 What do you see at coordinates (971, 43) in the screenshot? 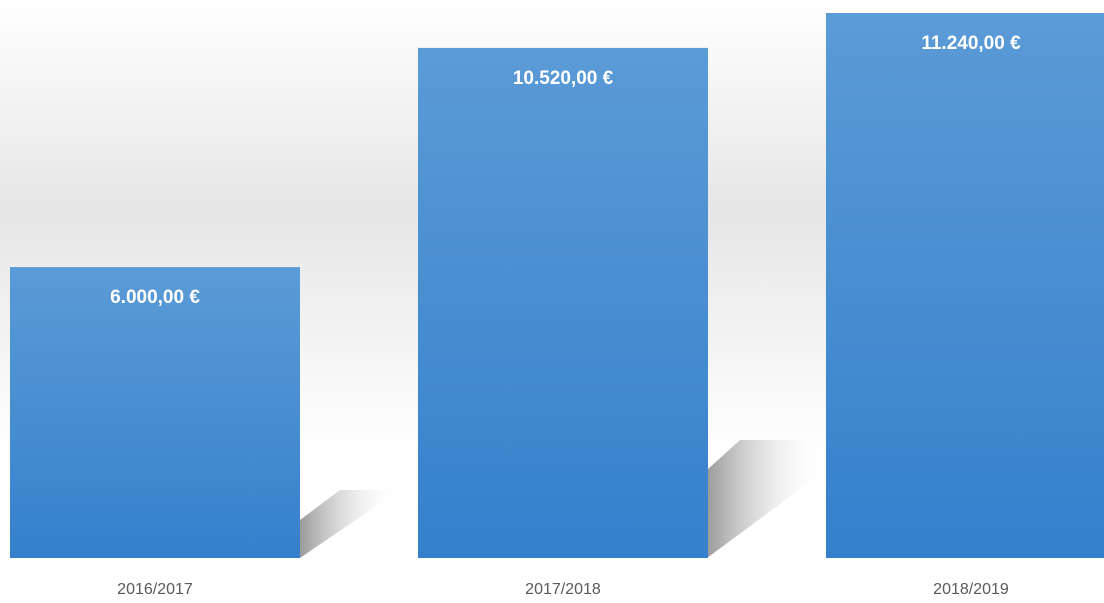
I see `value-label: 11.240,00 €` at bounding box center [971, 43].